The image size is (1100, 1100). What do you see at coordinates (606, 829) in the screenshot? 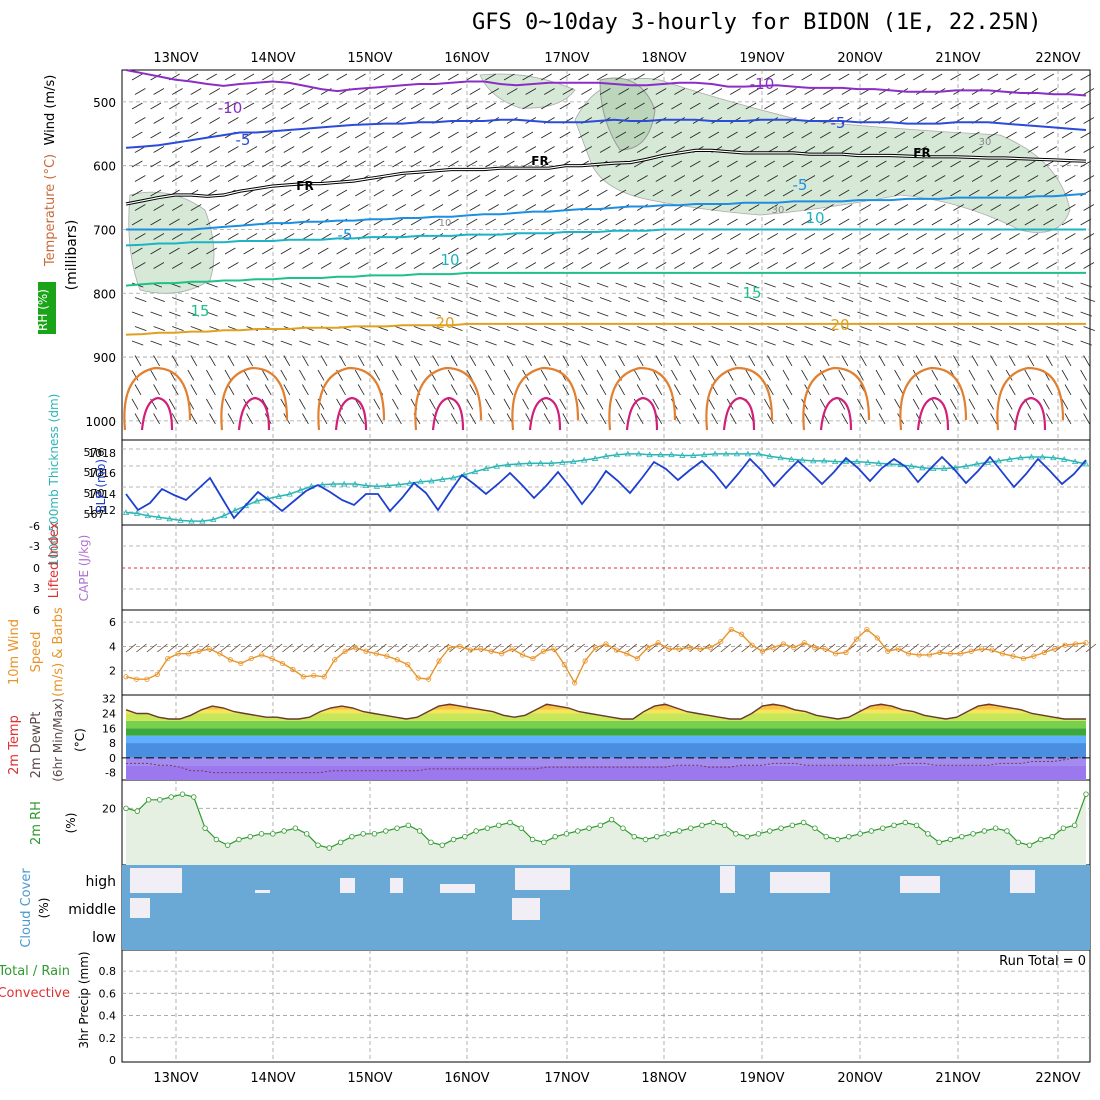
I see `rh-area` at bounding box center [606, 829].